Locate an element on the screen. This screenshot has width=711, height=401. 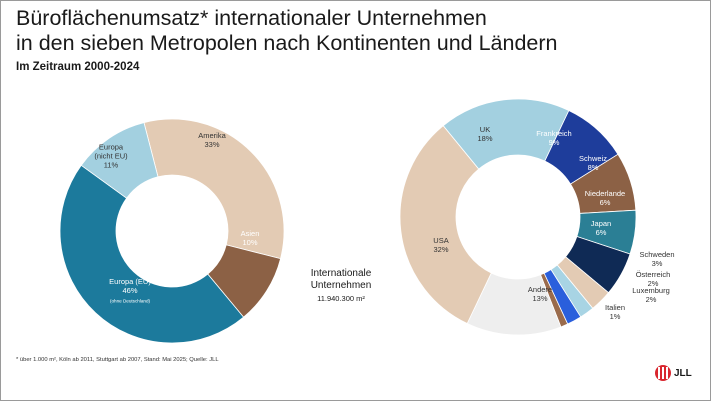
label-europa-nicht-eu: Europa (nicht EU) 11% is located at coordinates (111, 156).